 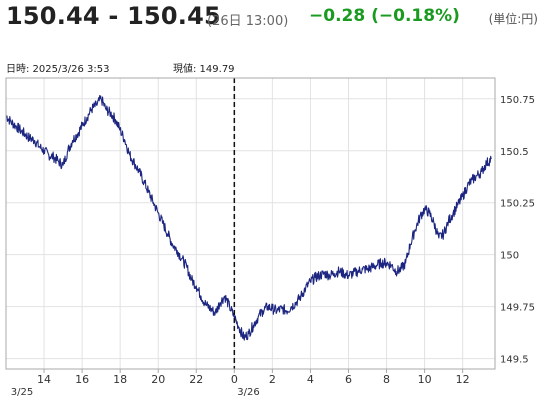 I want to click on date-label: 3/25, so click(x=22, y=392).